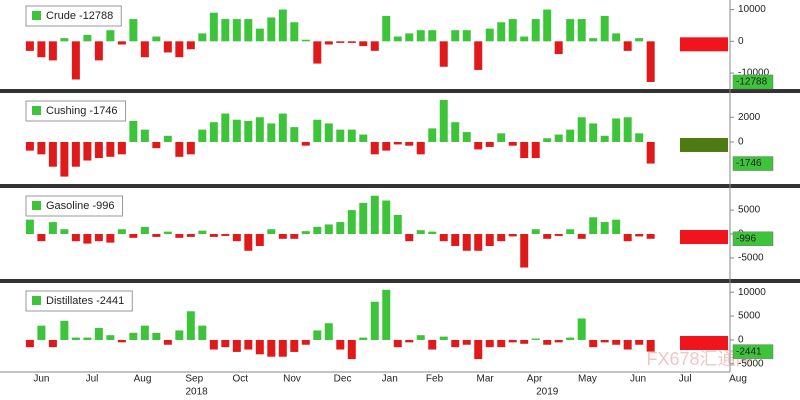  I want to click on x-tick-label: Jan, so click(390, 379).